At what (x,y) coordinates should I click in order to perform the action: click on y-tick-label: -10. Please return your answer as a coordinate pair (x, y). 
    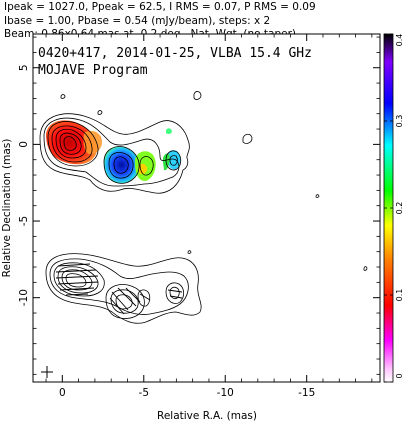
    Looking at the image, I should click on (24, 297).